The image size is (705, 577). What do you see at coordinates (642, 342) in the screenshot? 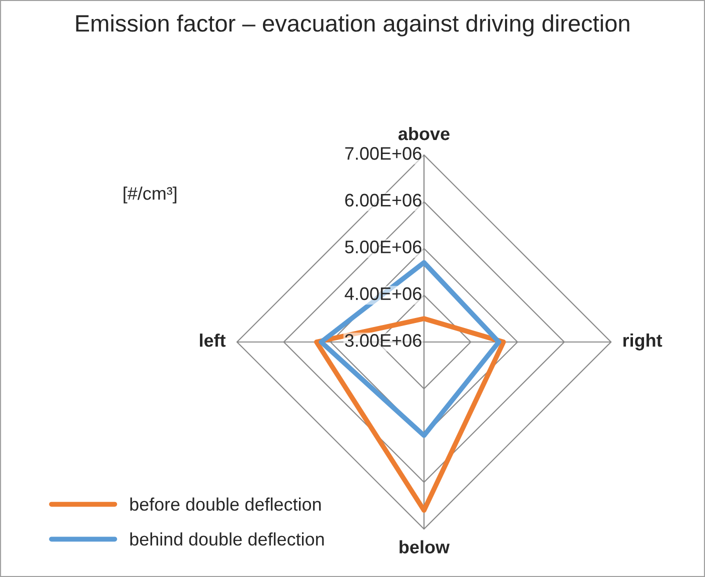
I see `spoke-label: right` at bounding box center [642, 342].